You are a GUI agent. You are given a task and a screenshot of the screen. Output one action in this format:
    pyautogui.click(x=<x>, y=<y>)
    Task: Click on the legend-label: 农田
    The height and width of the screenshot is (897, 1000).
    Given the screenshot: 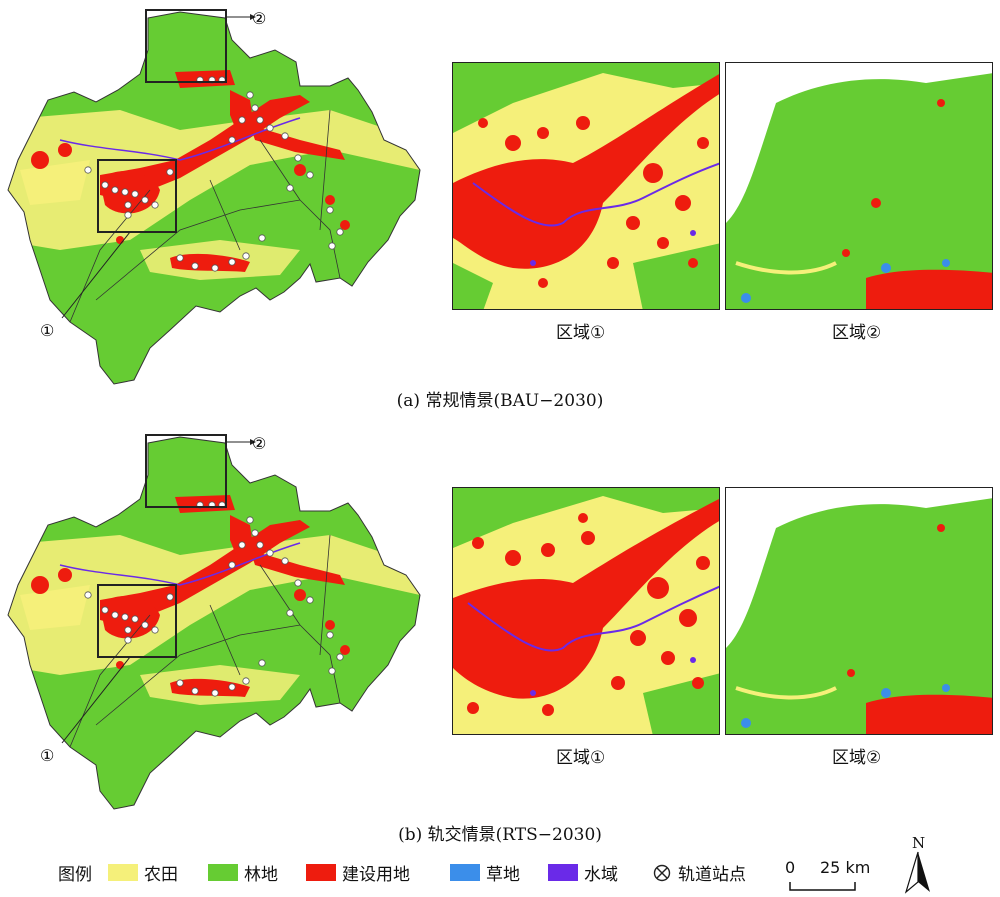 What is the action you would take?
    pyautogui.click(x=161, y=875)
    